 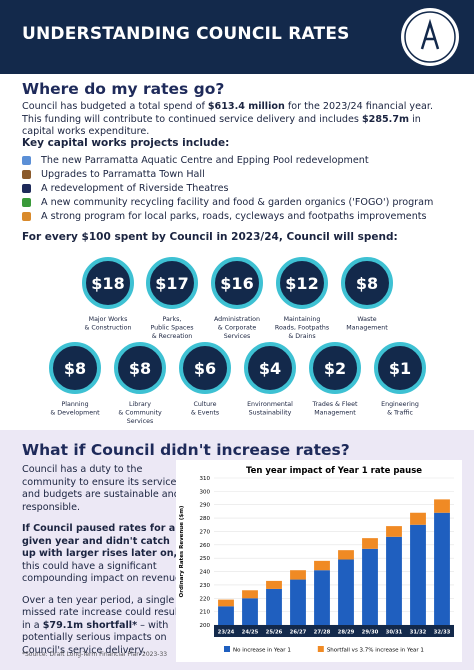 What do you see at coordinates (400, 413) in the screenshot?
I see `spend-label: & Traffic` at bounding box center [400, 413].